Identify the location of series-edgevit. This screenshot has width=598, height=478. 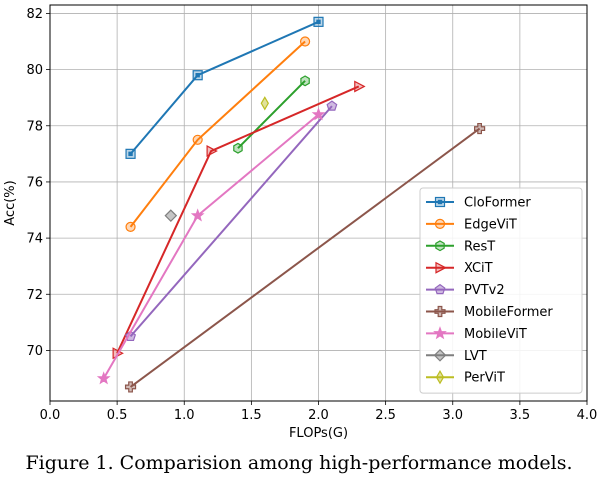
(218, 134).